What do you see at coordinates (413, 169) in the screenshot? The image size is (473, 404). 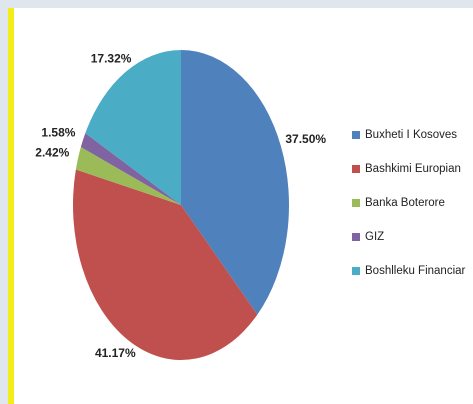 I see `legend-label: Bashkimi Europian` at bounding box center [413, 169].